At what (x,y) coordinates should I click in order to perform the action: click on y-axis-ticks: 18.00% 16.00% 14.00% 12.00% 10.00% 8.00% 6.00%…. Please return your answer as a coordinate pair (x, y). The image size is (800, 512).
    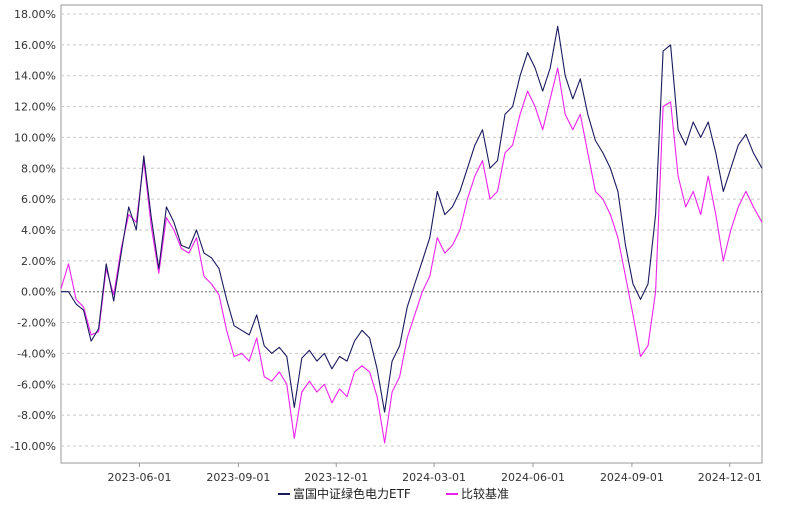
    Looking at the image, I should click on (33, 230).